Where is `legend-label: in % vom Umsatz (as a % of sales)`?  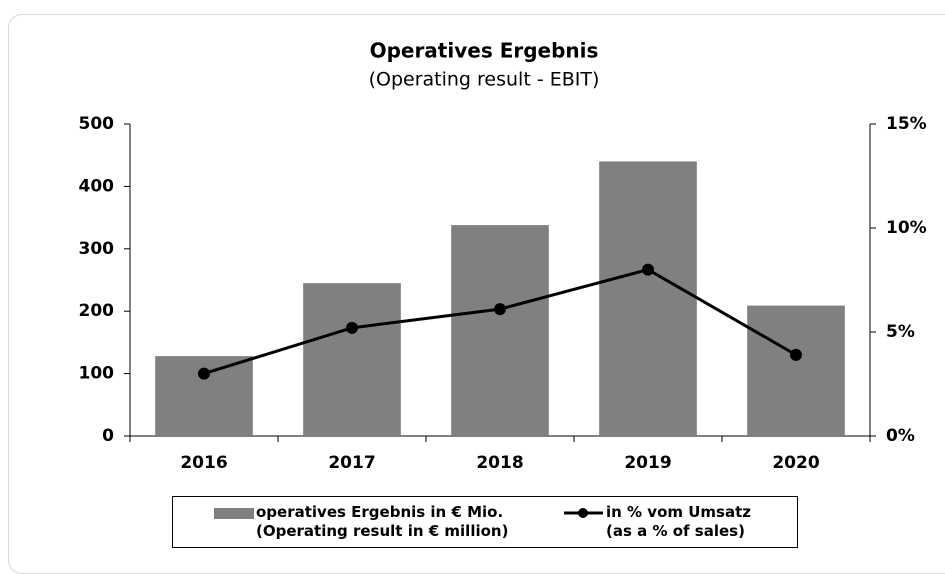 legend-label: in % vom Umsatz (as a % of sales) is located at coordinates (678, 521).